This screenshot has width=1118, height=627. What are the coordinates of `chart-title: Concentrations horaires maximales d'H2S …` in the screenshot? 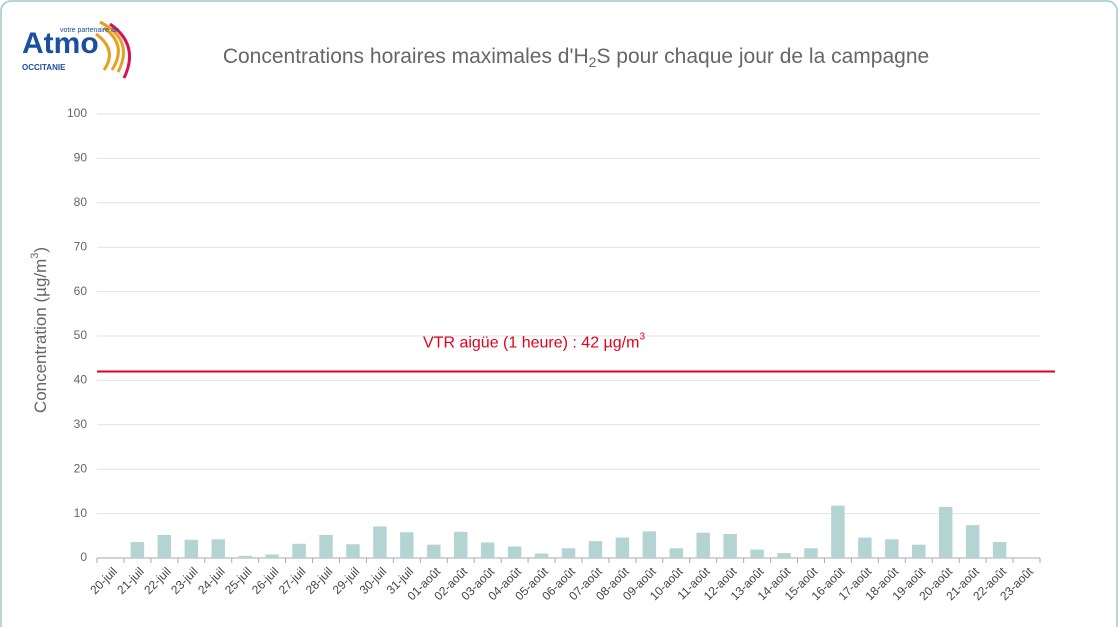 It's located at (576, 57).